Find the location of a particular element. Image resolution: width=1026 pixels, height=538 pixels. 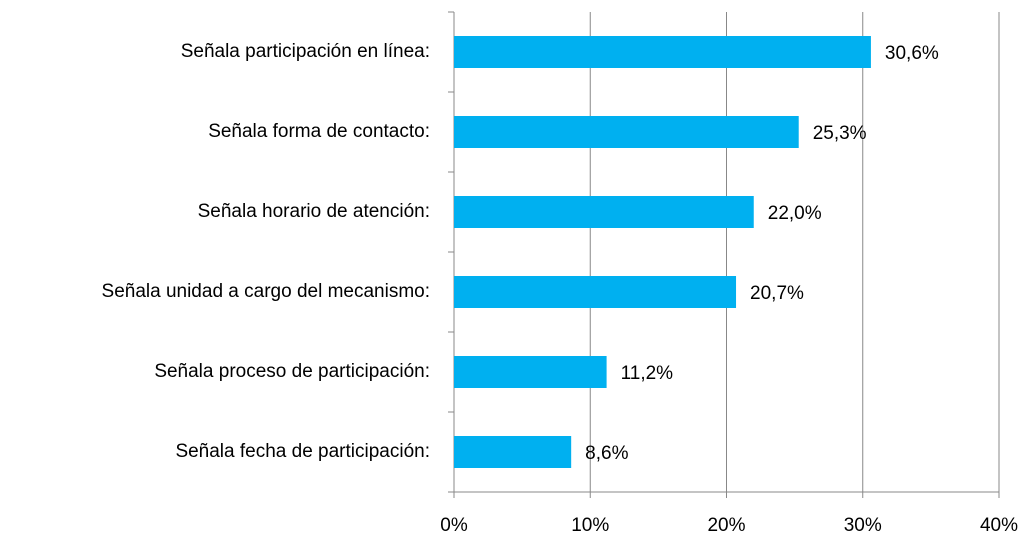

y-tick-label: Señala forma de contacto: is located at coordinates (319, 131).